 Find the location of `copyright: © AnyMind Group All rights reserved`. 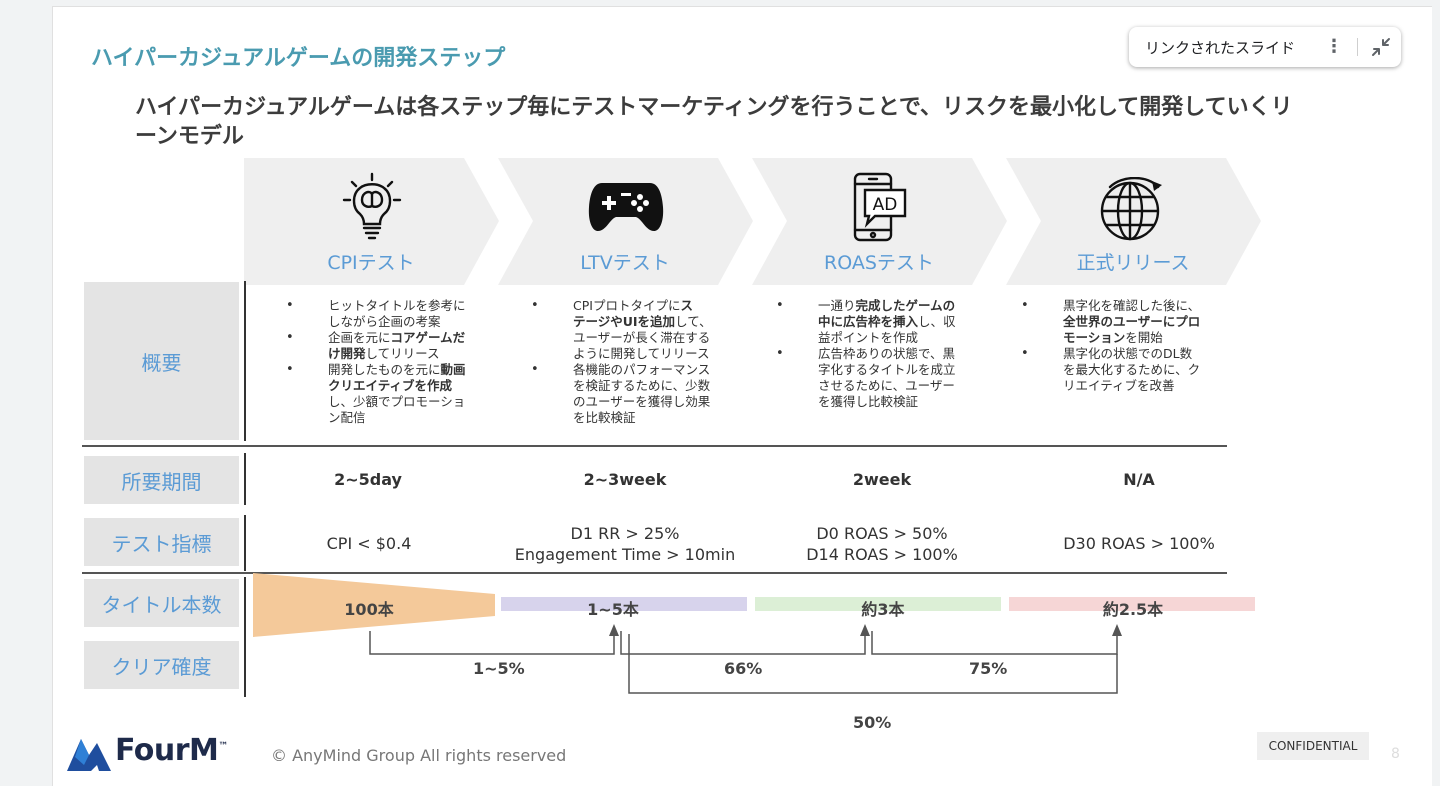

copyright: © AnyMind Group All rights reserved is located at coordinates (419, 755).